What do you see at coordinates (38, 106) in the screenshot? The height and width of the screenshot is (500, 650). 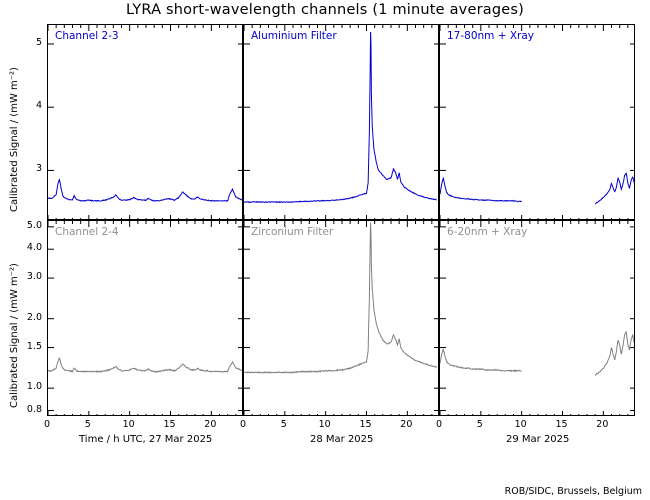 I see `y-tick-label: 4` at bounding box center [38, 106].